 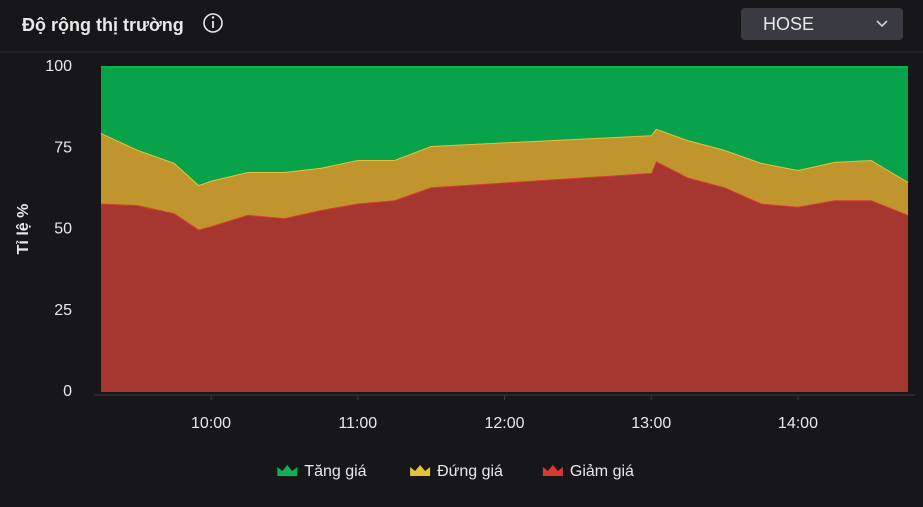 What do you see at coordinates (23, 229) in the screenshot?
I see `y-axis-label: Tỉ lệ %` at bounding box center [23, 229].